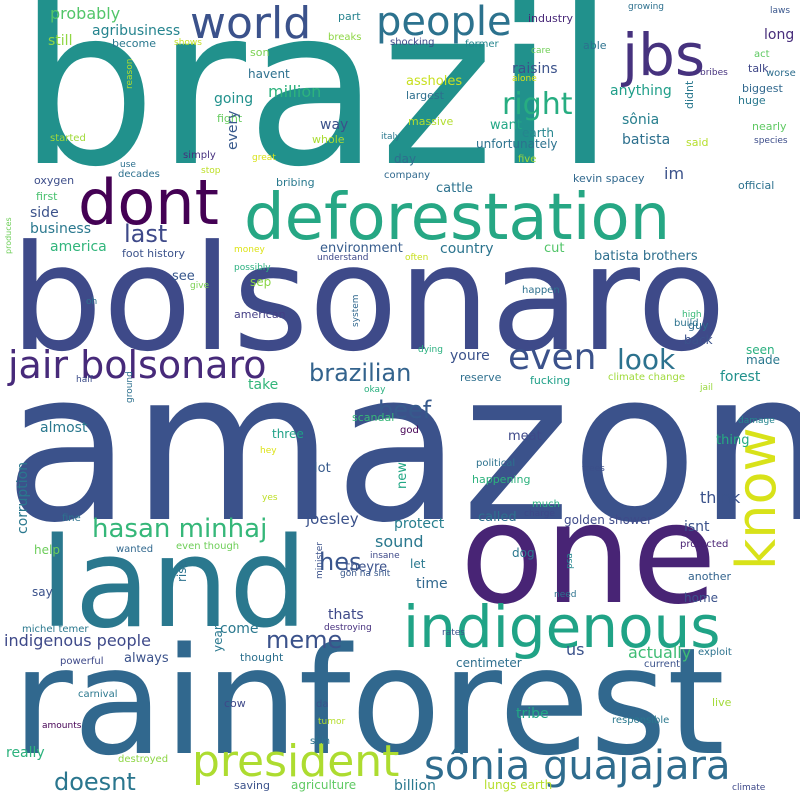 This screenshot has height=800, width=800. Describe the element at coordinates (496, 463) in the screenshot. I see `word-political: political` at that location.